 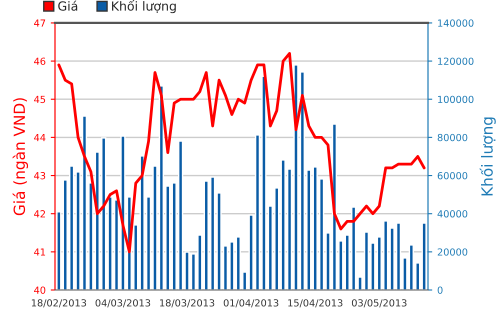 I want to click on y2-tick-label: 80000, so click(x=453, y=138).